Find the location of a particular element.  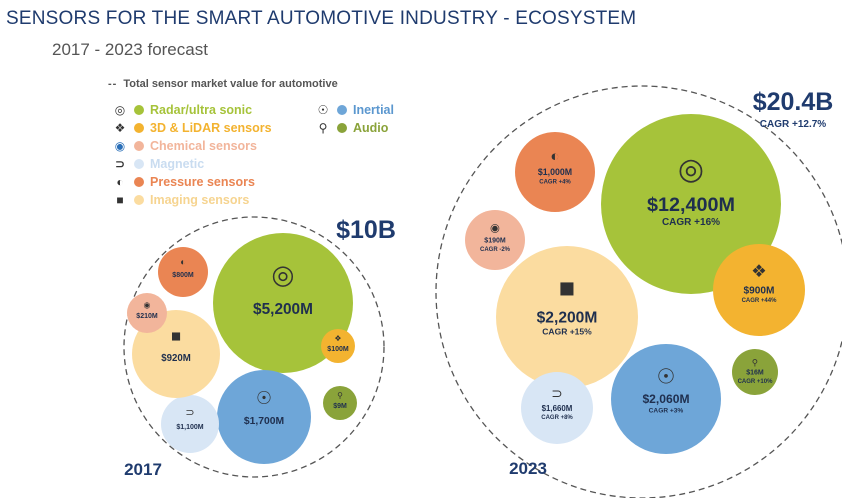

total-cagr-2023: CAGR +12.7% is located at coordinates (793, 124).